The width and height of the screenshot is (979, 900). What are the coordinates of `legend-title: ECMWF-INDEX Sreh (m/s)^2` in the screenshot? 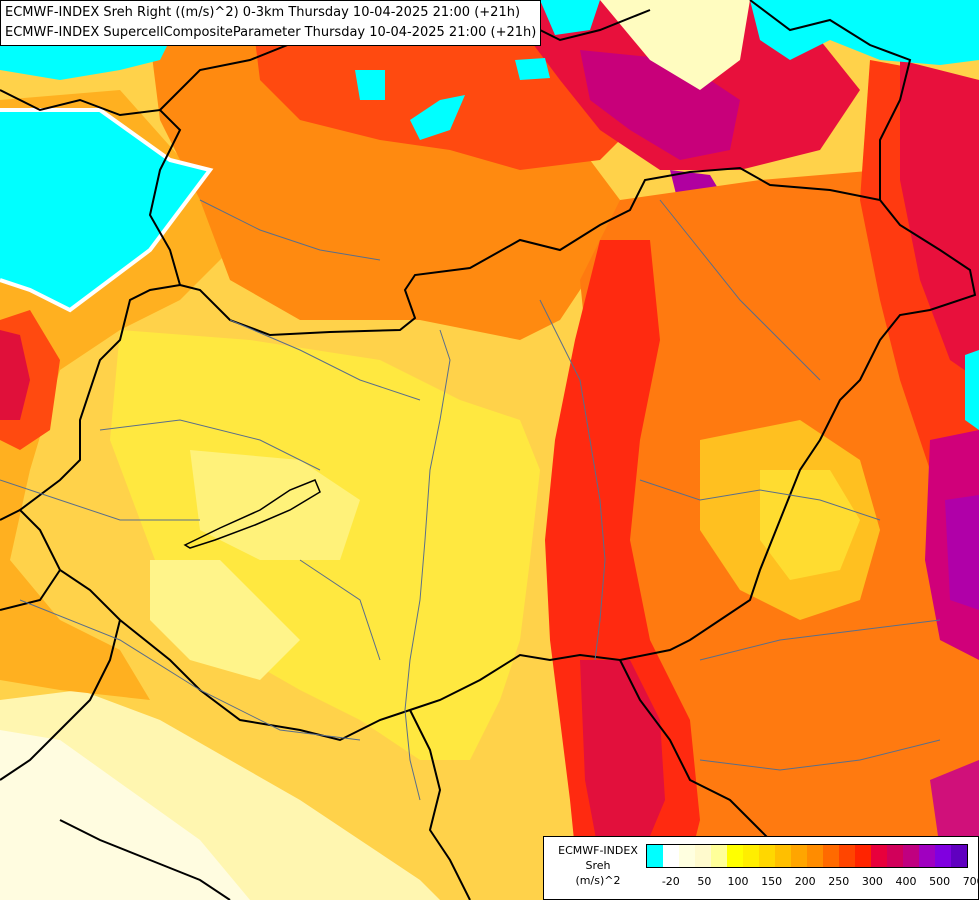 It's located at (598, 865).